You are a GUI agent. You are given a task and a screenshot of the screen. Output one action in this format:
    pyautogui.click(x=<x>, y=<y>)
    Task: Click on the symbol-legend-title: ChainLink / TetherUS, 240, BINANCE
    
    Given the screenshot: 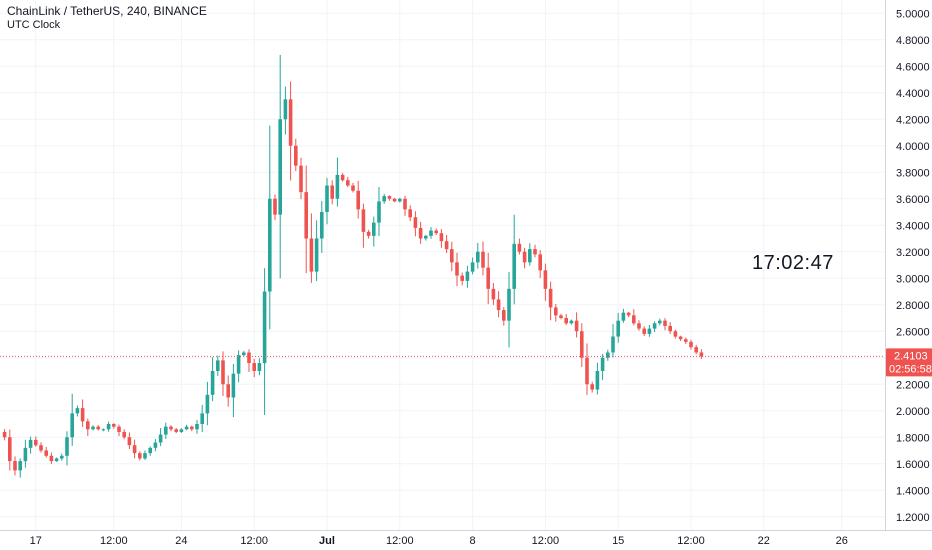 What is the action you would take?
    pyautogui.click(x=107, y=11)
    